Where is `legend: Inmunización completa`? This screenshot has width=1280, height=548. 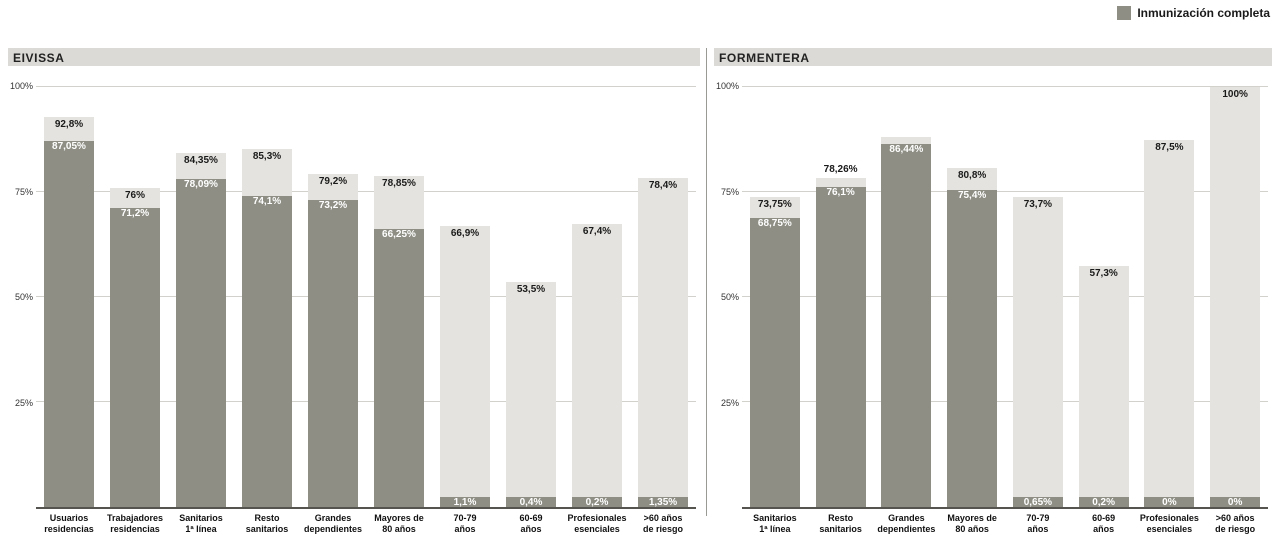 legend: Inmunización completa is located at coordinates (1193, 13).